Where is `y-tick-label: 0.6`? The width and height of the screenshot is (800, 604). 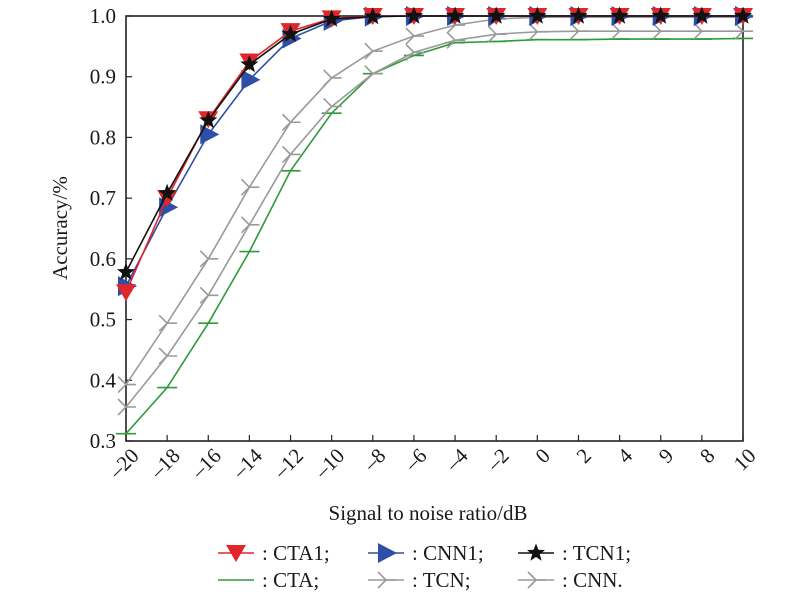
y-tick-label: 0.6 is located at coordinates (103, 259).